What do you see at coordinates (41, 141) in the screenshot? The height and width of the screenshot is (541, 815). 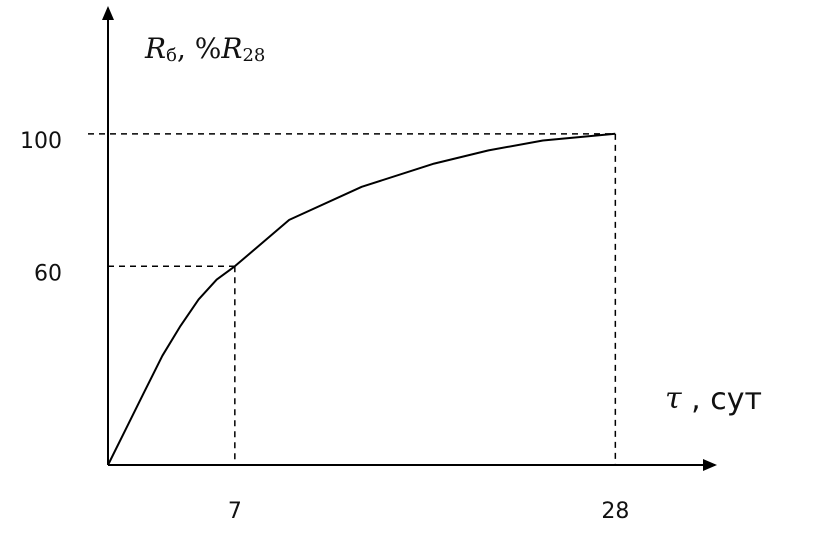 I see `y-tick-label: 100` at bounding box center [41, 141].